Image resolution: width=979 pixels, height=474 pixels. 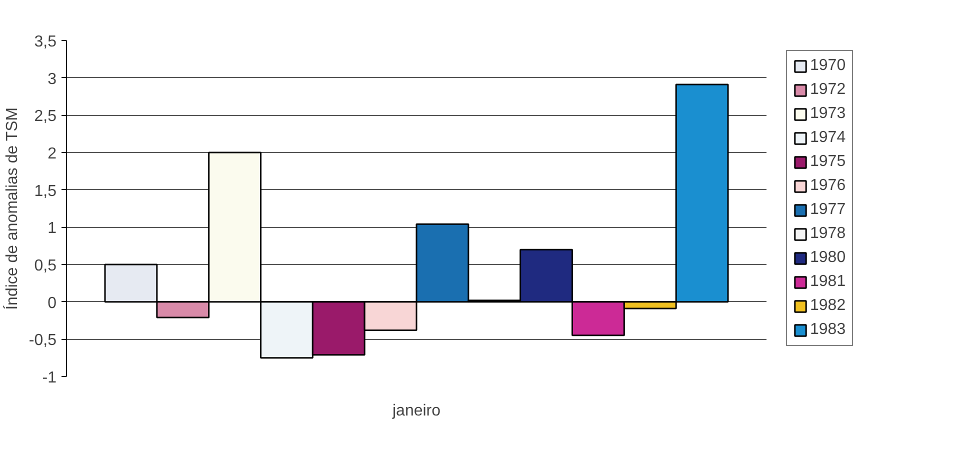 What do you see at coordinates (45, 191) in the screenshot?
I see `y-tick-label: 1,5` at bounding box center [45, 191].